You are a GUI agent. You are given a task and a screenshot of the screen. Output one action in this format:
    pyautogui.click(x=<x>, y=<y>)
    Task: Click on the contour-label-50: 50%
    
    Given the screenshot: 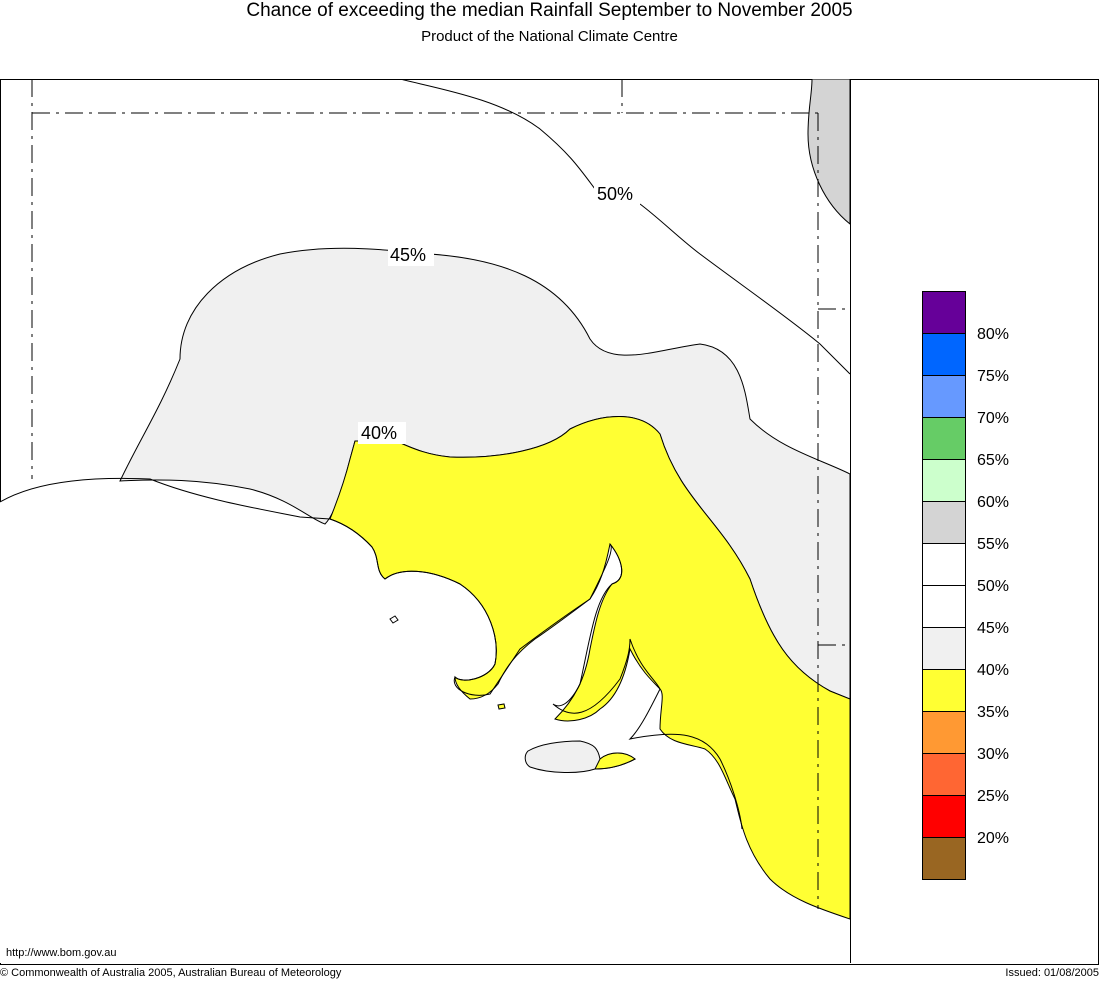 What is the action you would take?
    pyautogui.click(x=615, y=194)
    